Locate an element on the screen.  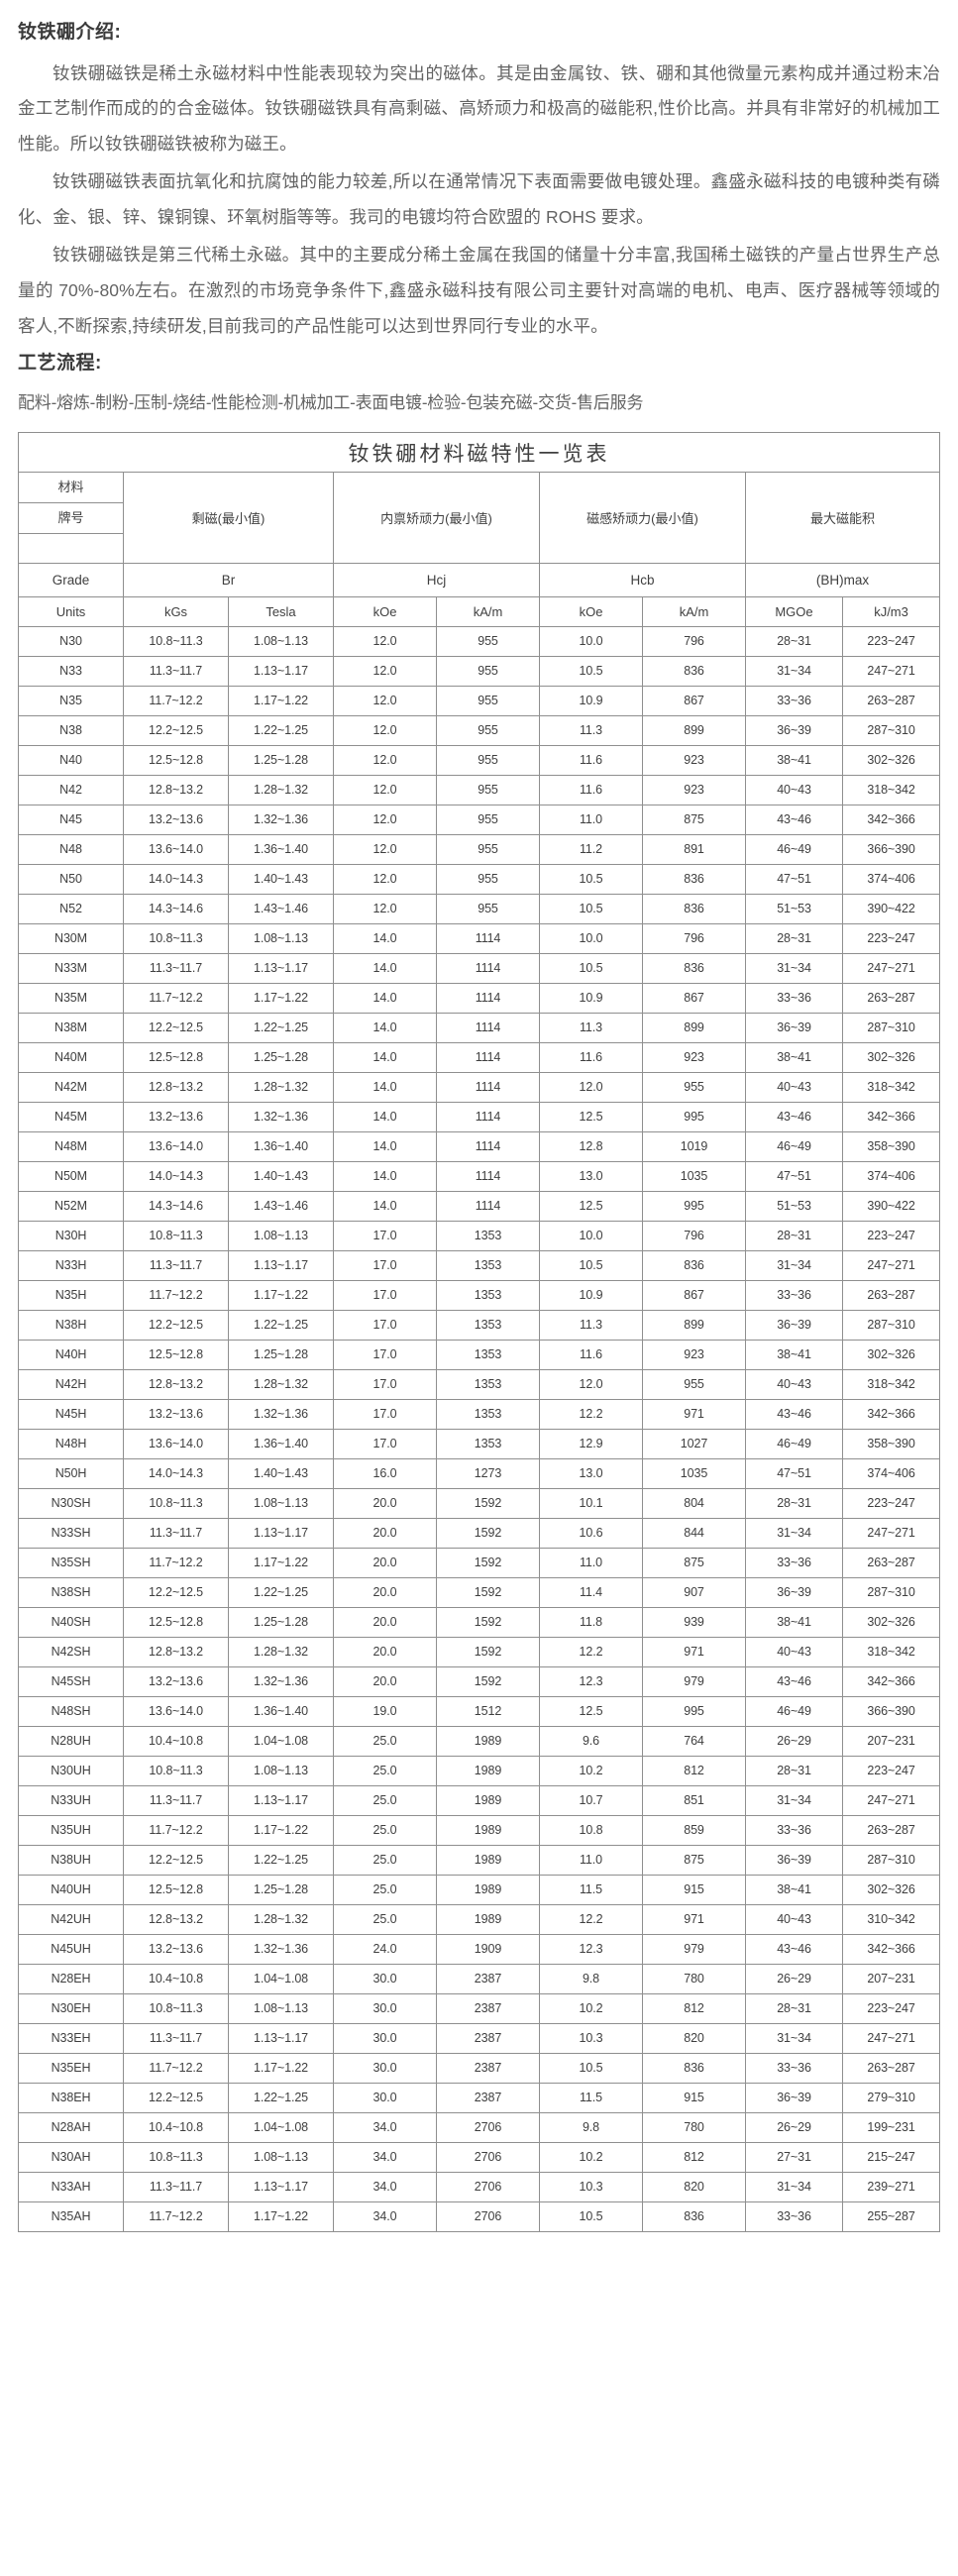
value-cell: 836 is located at coordinates (694, 1266).